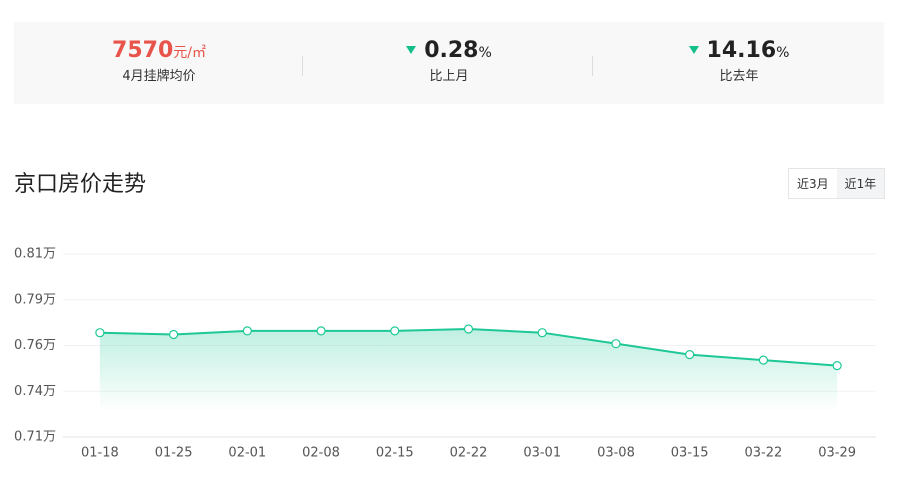 The width and height of the screenshot is (907, 486). I want to click on range-toggle: 近3月 近1年, so click(837, 183).